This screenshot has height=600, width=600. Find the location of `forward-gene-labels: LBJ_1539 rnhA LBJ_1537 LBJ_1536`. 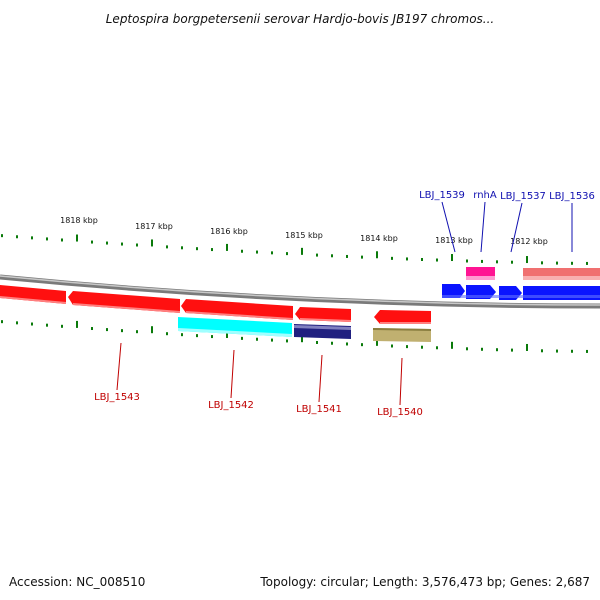

forward-gene-labels: LBJ_1539 rnhA LBJ_1537 LBJ_1536 is located at coordinates (507, 221).